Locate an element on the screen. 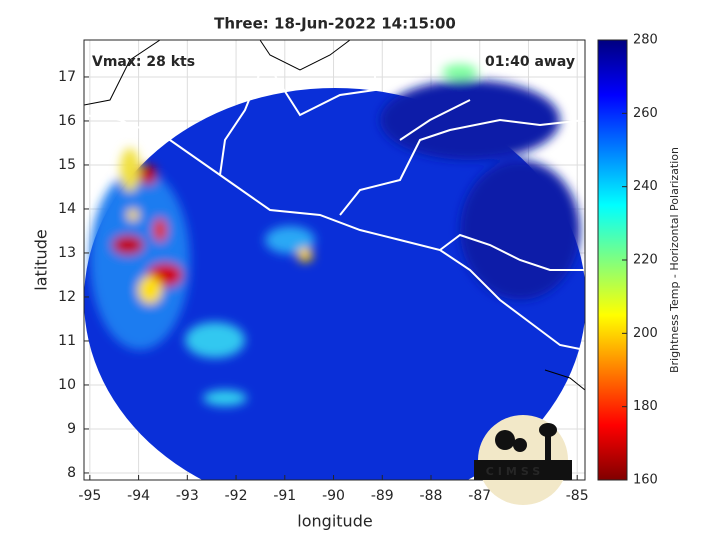 This screenshot has width=720, height=540. y-tick-label: 13 is located at coordinates (67, 253).